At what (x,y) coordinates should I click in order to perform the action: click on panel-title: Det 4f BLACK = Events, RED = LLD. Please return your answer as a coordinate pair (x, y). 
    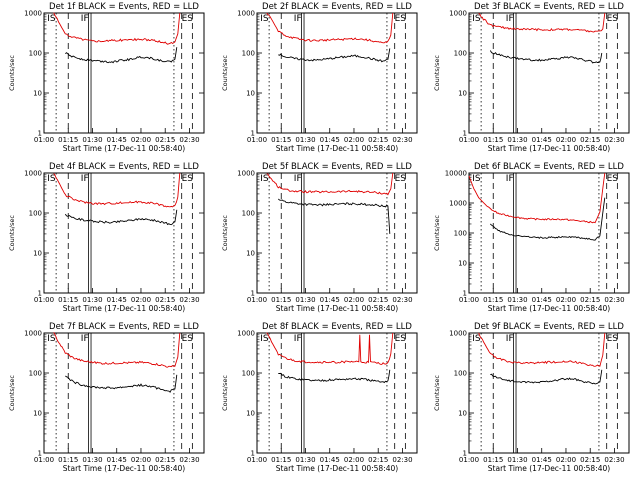
    Looking at the image, I should click on (124, 167).